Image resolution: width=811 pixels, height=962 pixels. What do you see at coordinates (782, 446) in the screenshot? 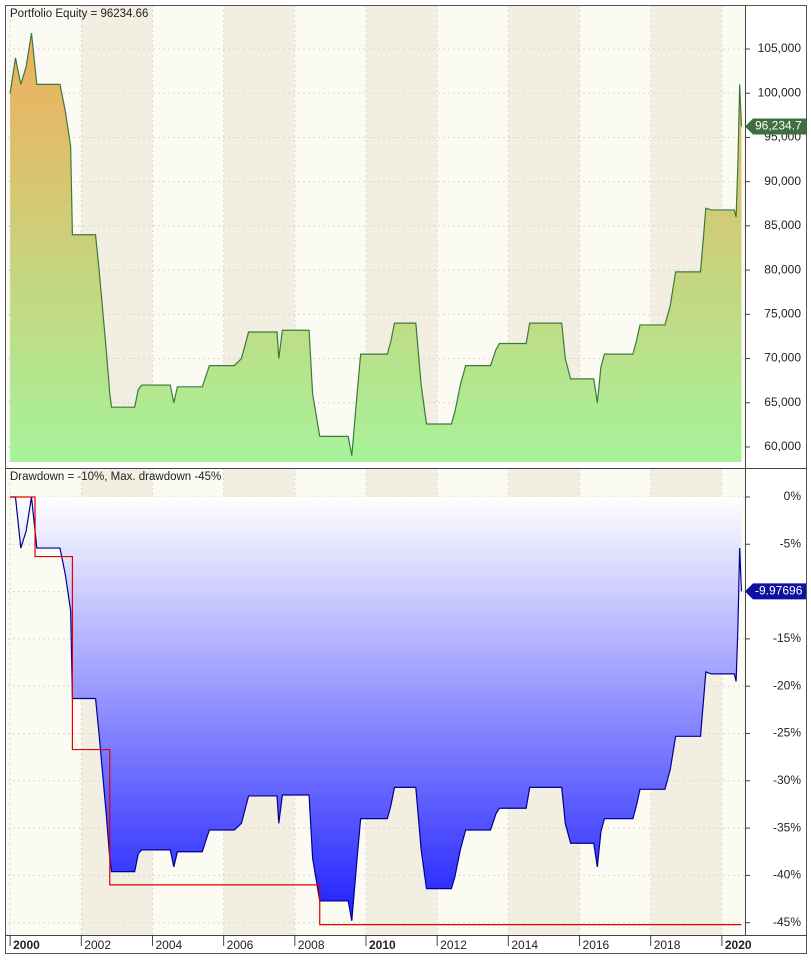
I see `y-tick-label: 60,000` at bounding box center [782, 446].